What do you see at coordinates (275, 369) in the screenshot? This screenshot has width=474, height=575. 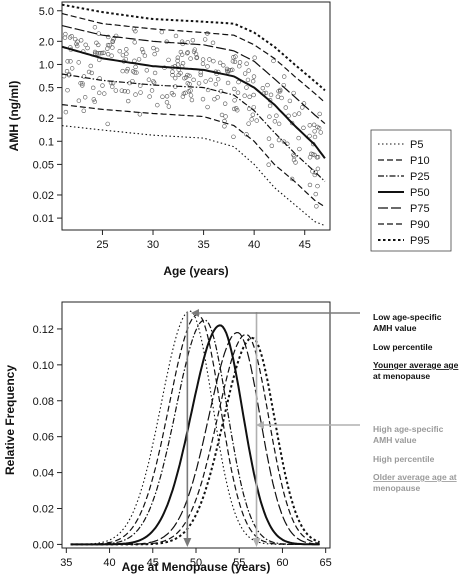 I see `annotation-arrows` at bounding box center [275, 369].